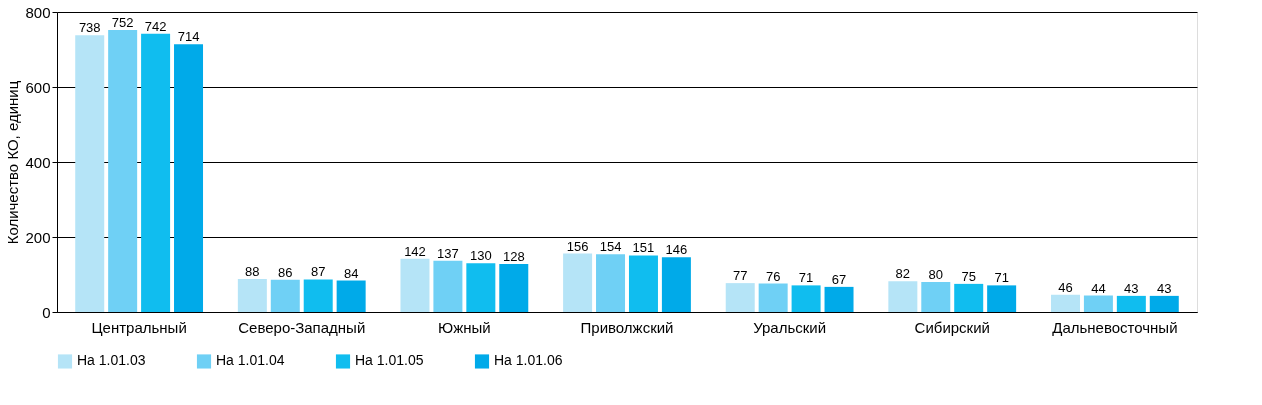 This screenshot has height=405, width=1262. Describe the element at coordinates (513, 256) in the screenshot. I see `data-label: 128` at that location.